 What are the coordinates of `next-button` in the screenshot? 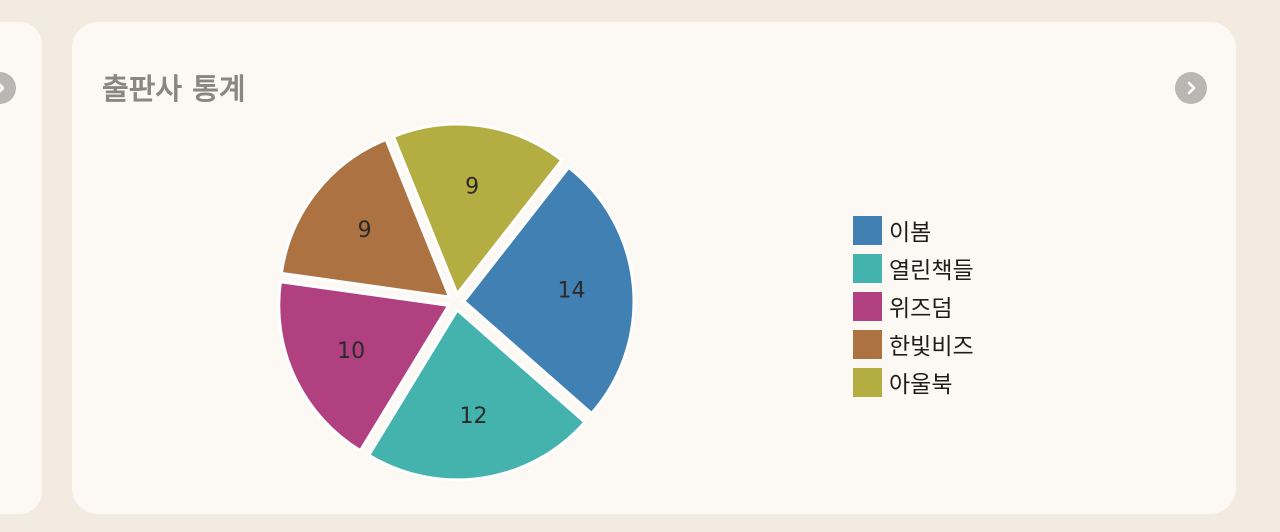 It's located at (1191, 88).